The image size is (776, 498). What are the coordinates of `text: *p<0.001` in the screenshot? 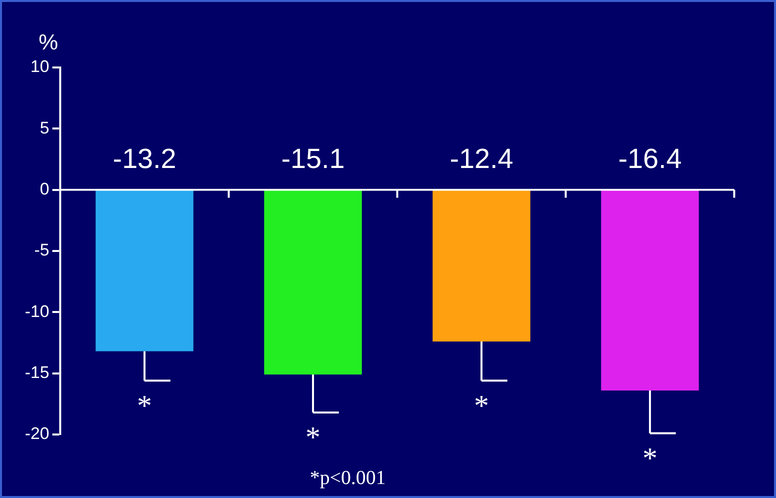 It's located at (348, 478).